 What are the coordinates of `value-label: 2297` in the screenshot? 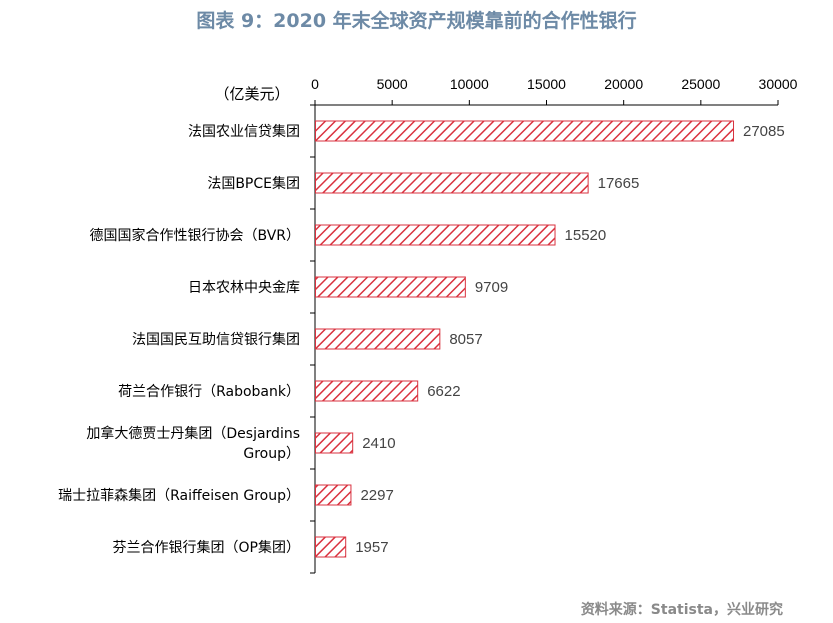 It's located at (376, 495).